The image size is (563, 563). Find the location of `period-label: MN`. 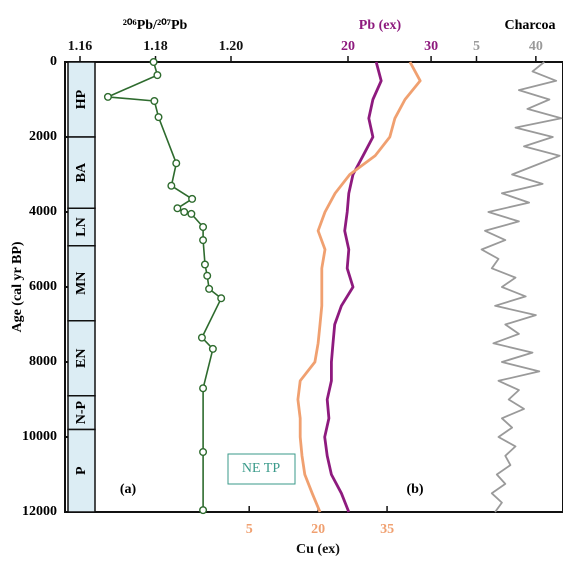

period-label: MN is located at coordinates (81, 283).